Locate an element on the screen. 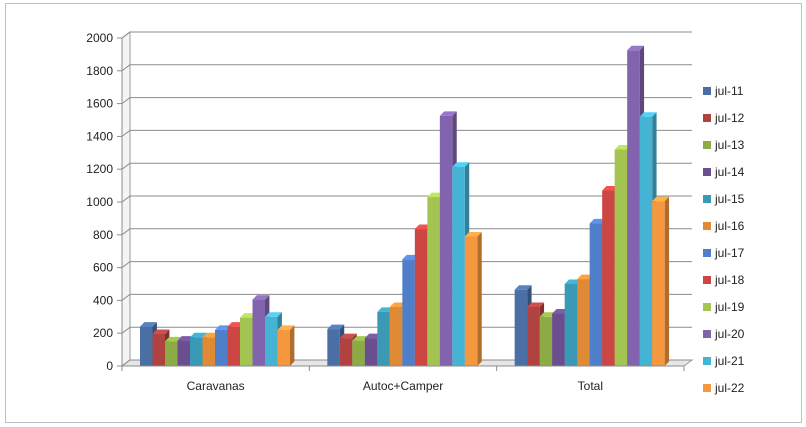 This screenshot has height=427, width=806. legend-entry: jul-17 is located at coordinates (729, 253).